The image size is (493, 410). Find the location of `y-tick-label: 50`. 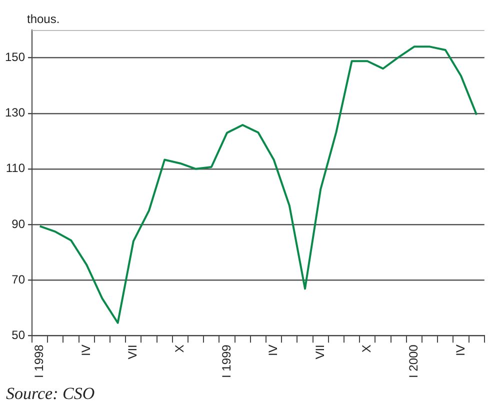

y-tick-label: 50 is located at coordinates (19, 335).